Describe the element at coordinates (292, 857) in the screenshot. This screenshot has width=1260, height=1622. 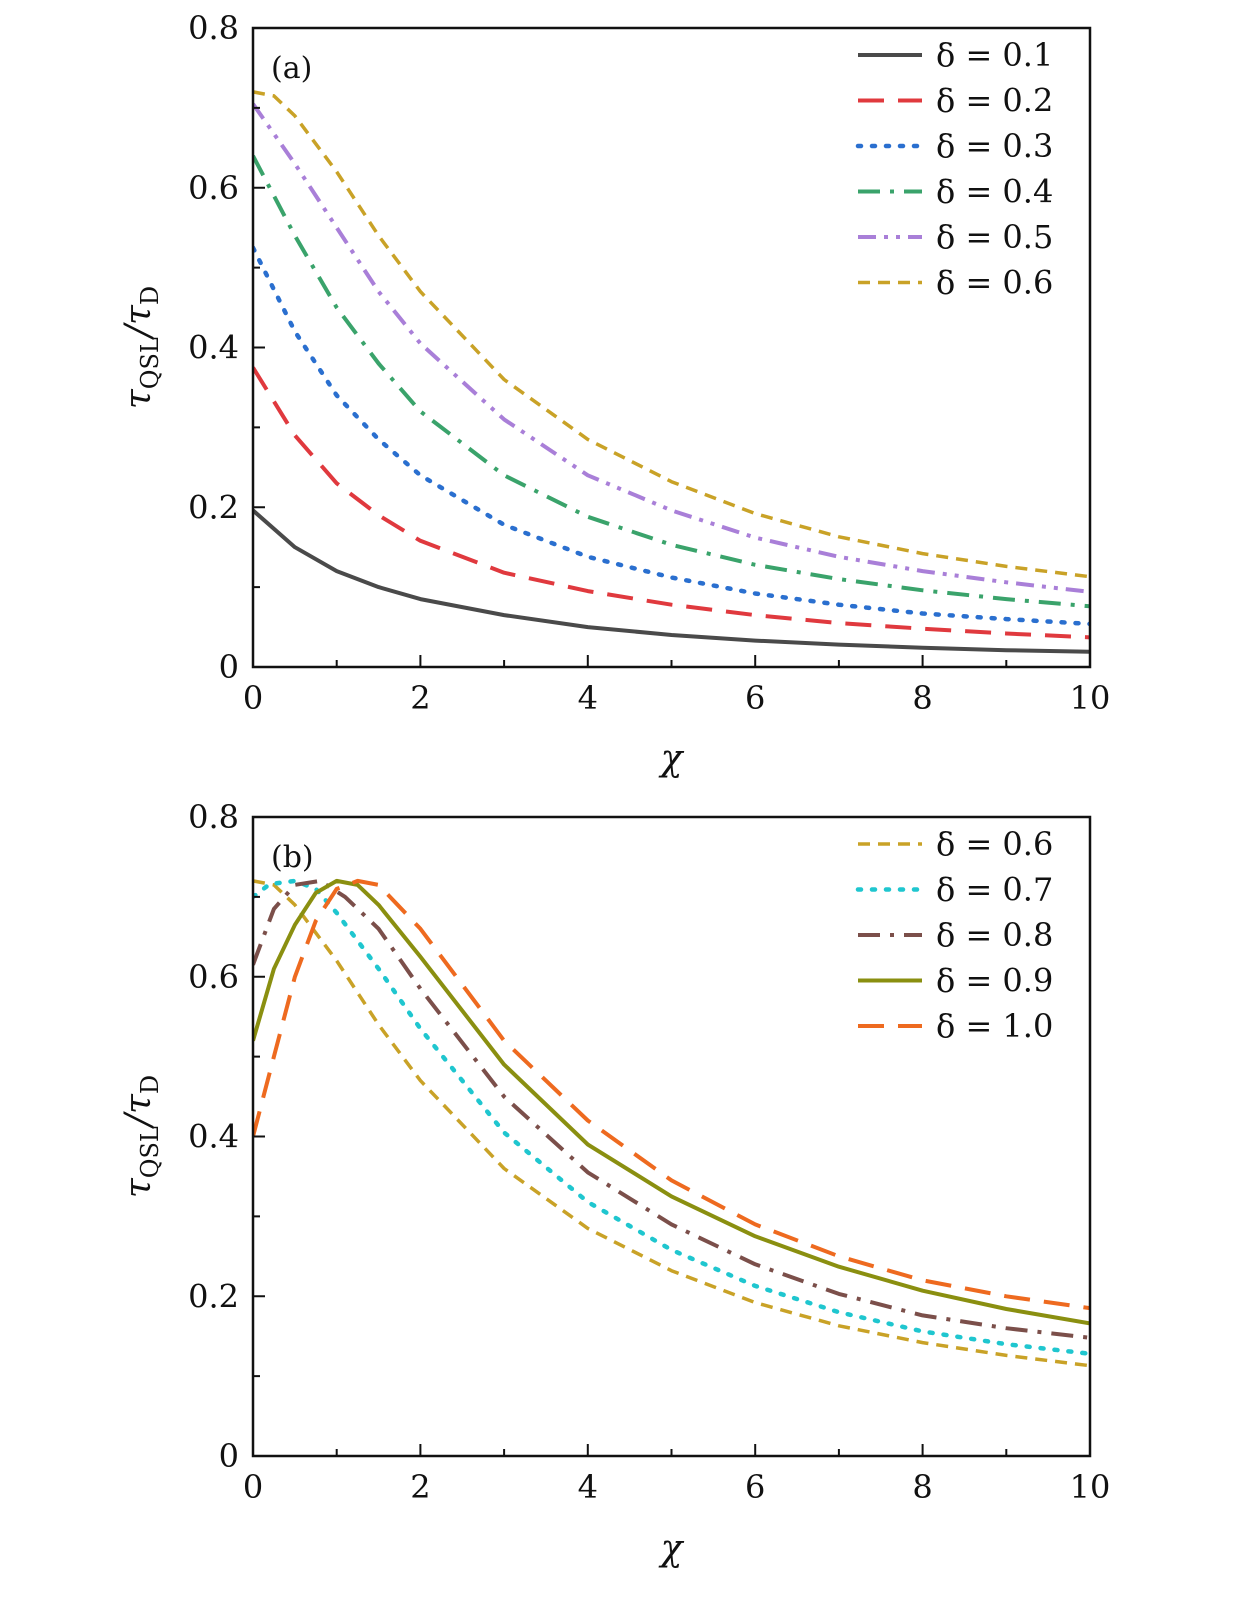
I see `panel-label: (b)` at that location.